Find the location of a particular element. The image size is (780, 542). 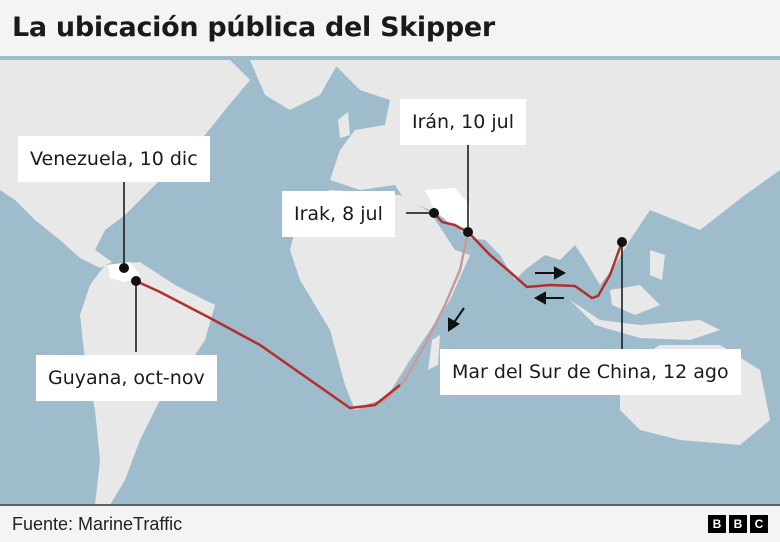

label-guyana: Guyana, oct-nov is located at coordinates (126, 378).